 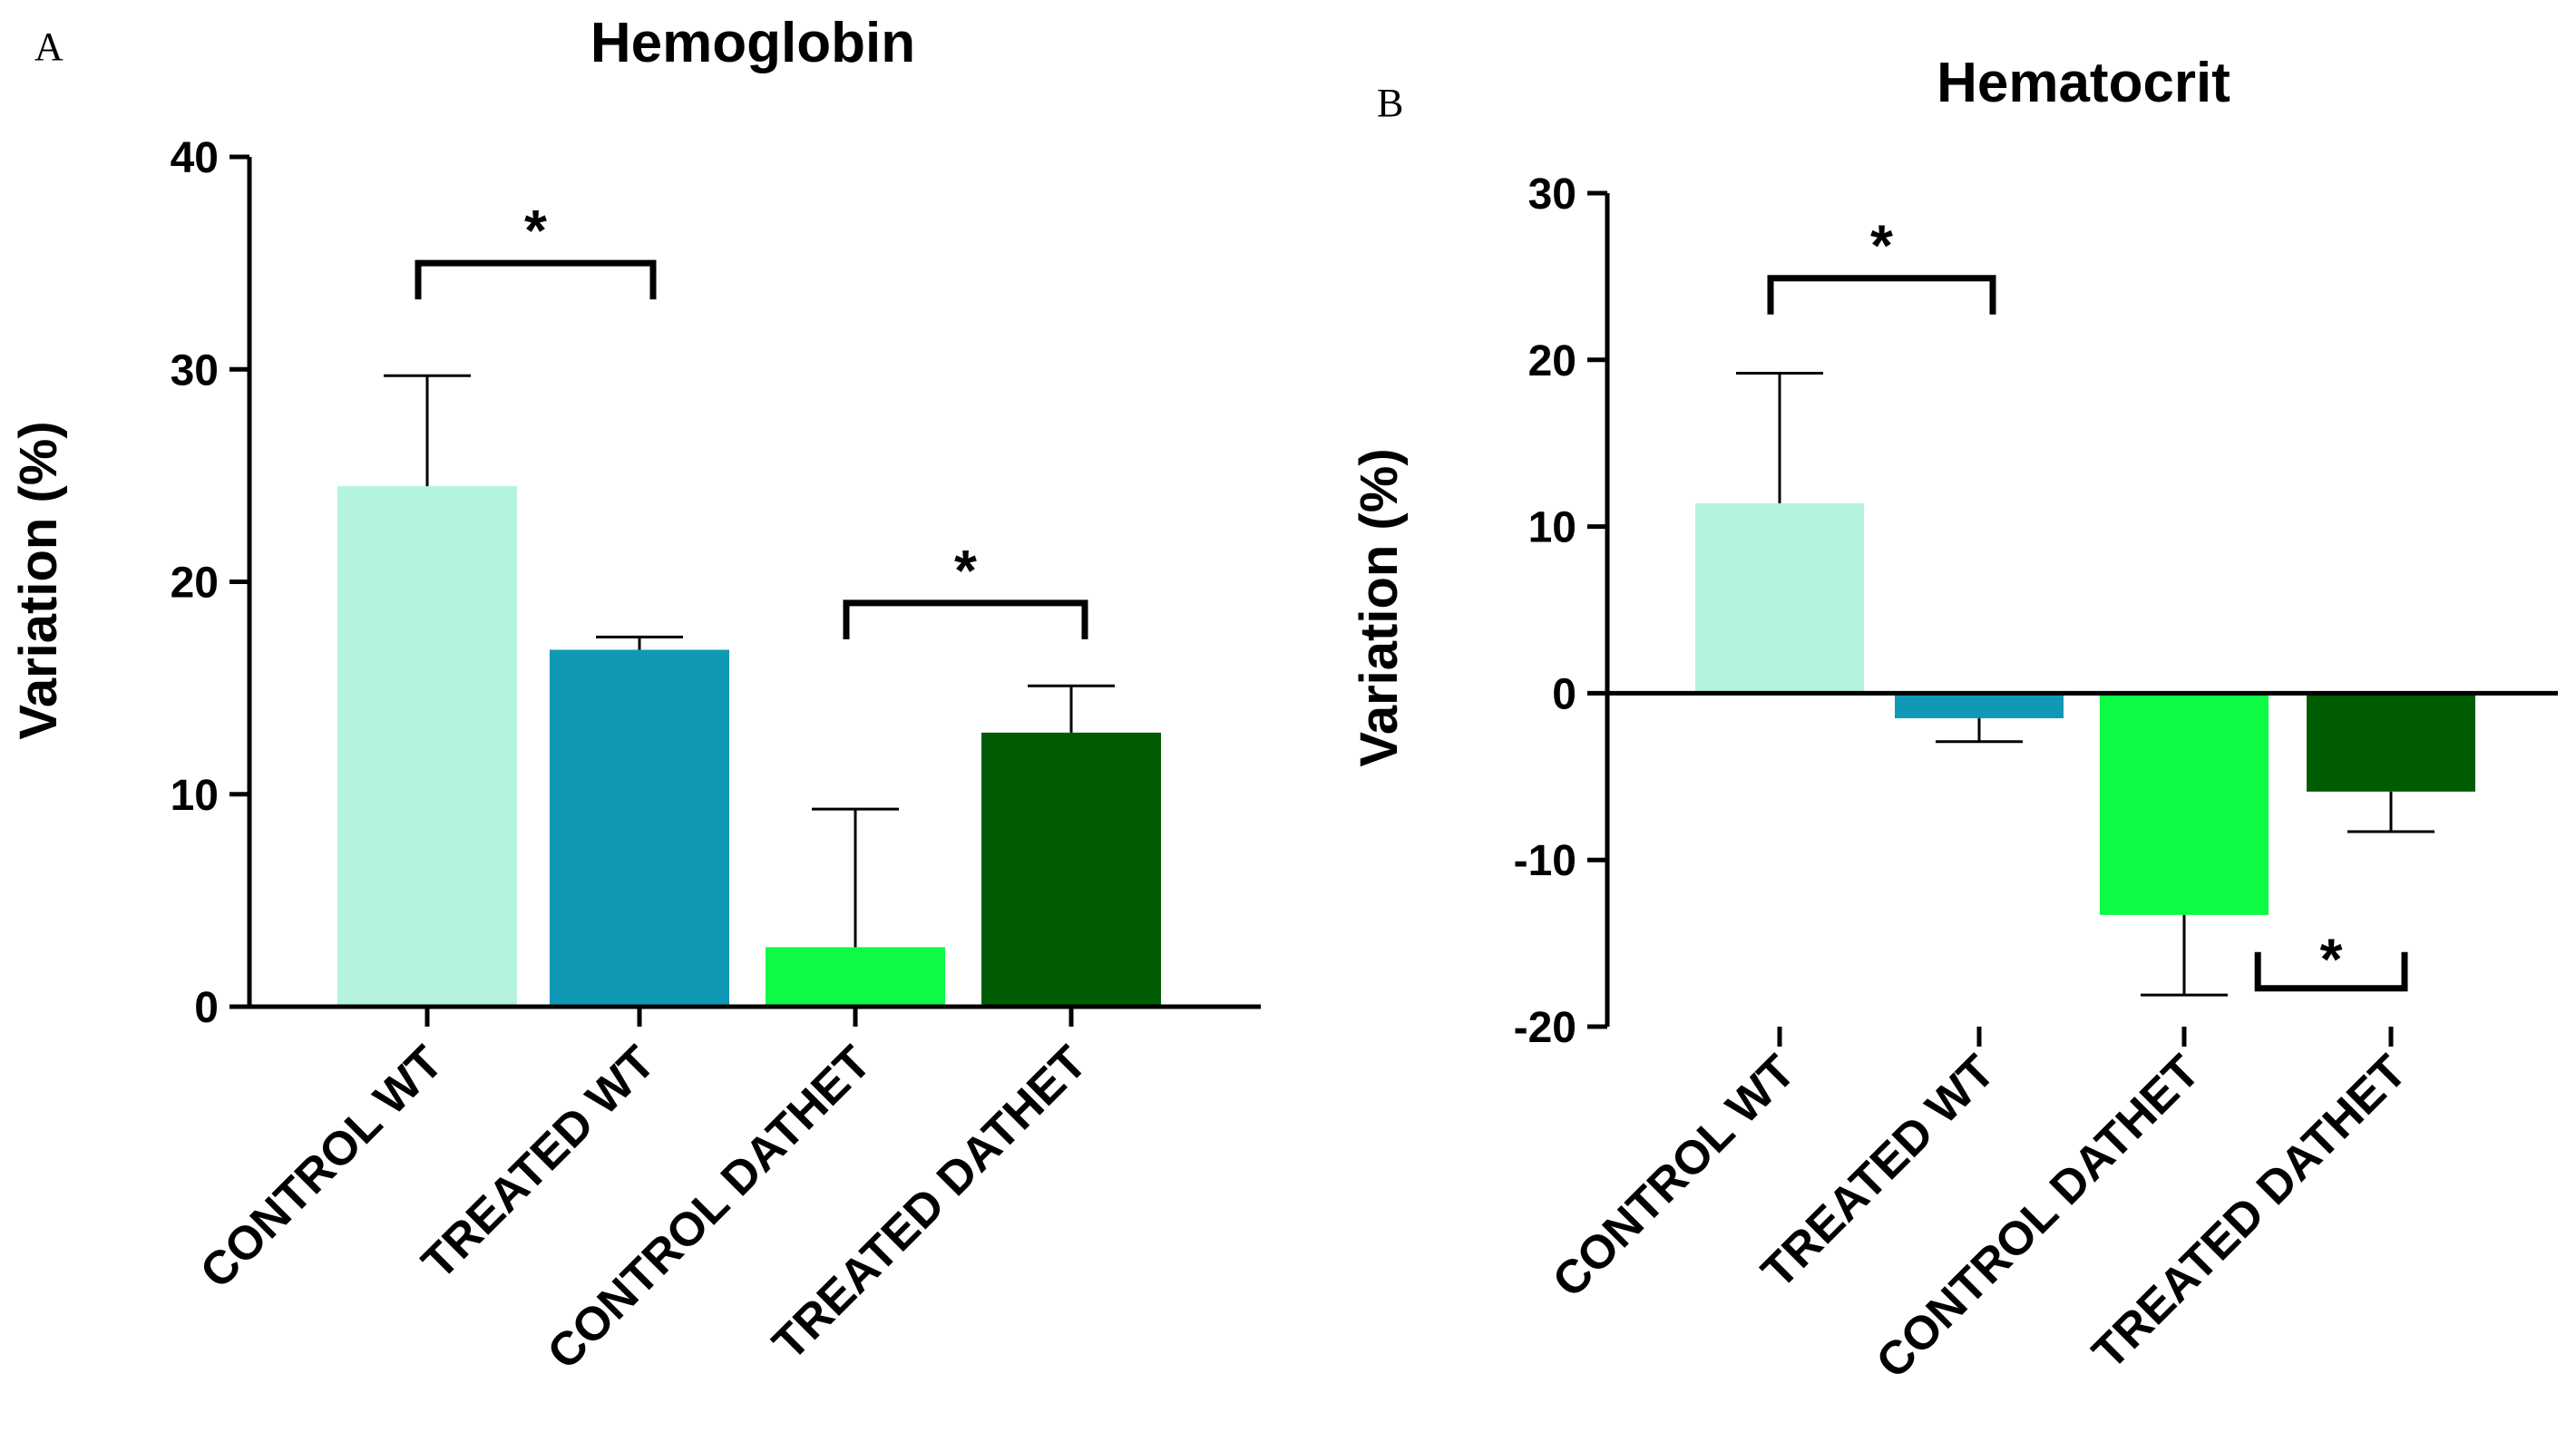 I want to click on chart-title: Hemoglobin, so click(x=752, y=43).